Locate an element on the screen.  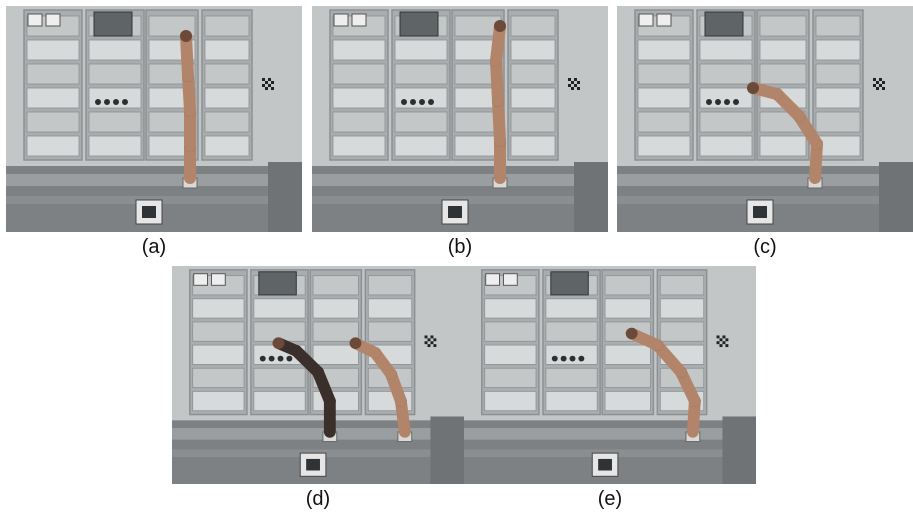
caption-e: (e) is located at coordinates (610, 499).